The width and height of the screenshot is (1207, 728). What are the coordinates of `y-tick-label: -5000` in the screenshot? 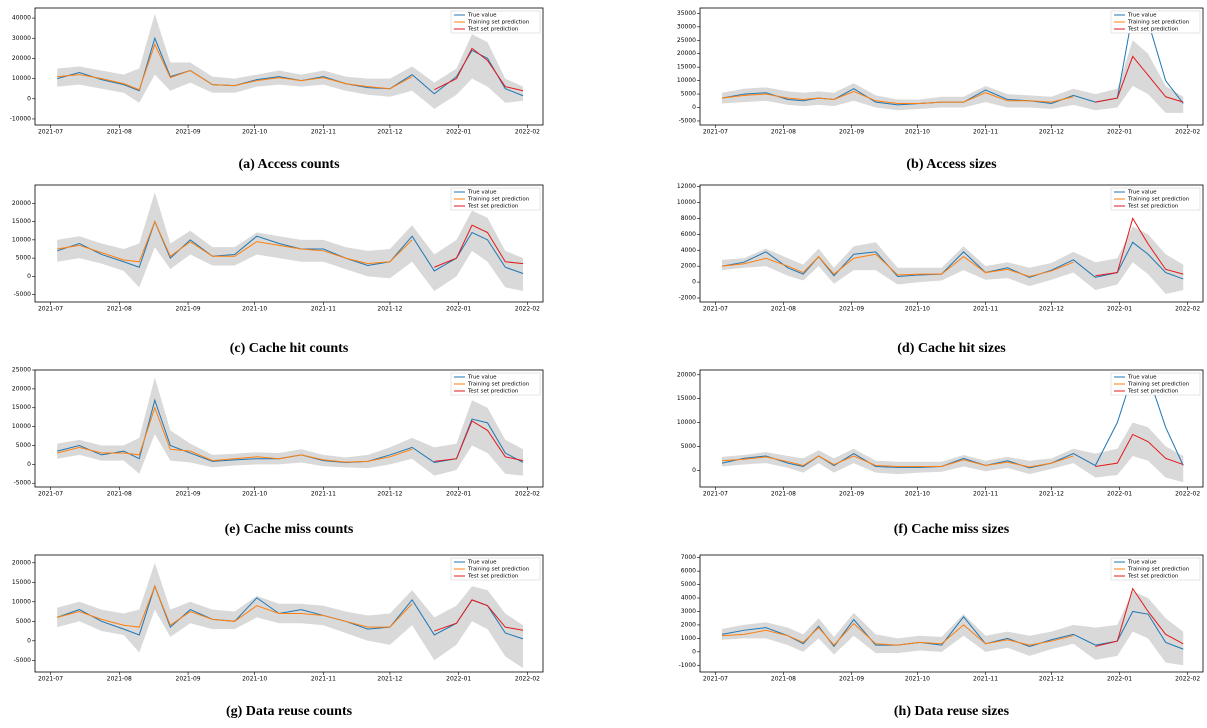 It's located at (23, 660).